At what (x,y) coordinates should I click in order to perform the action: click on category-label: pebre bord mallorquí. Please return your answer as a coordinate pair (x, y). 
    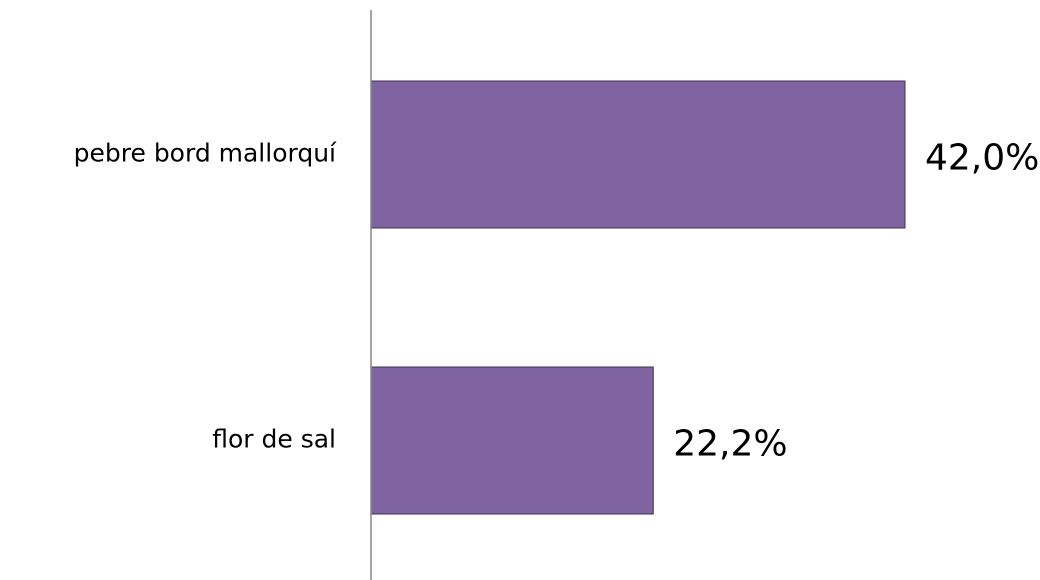
    Looking at the image, I should click on (205, 153).